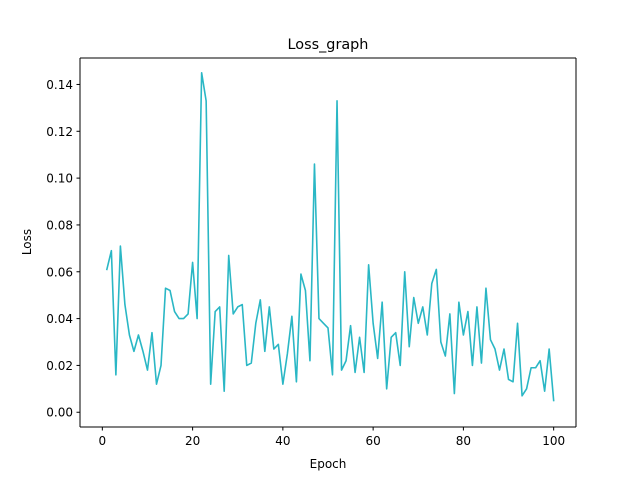  I want to click on x-axis-label: Epoch, so click(328, 464).